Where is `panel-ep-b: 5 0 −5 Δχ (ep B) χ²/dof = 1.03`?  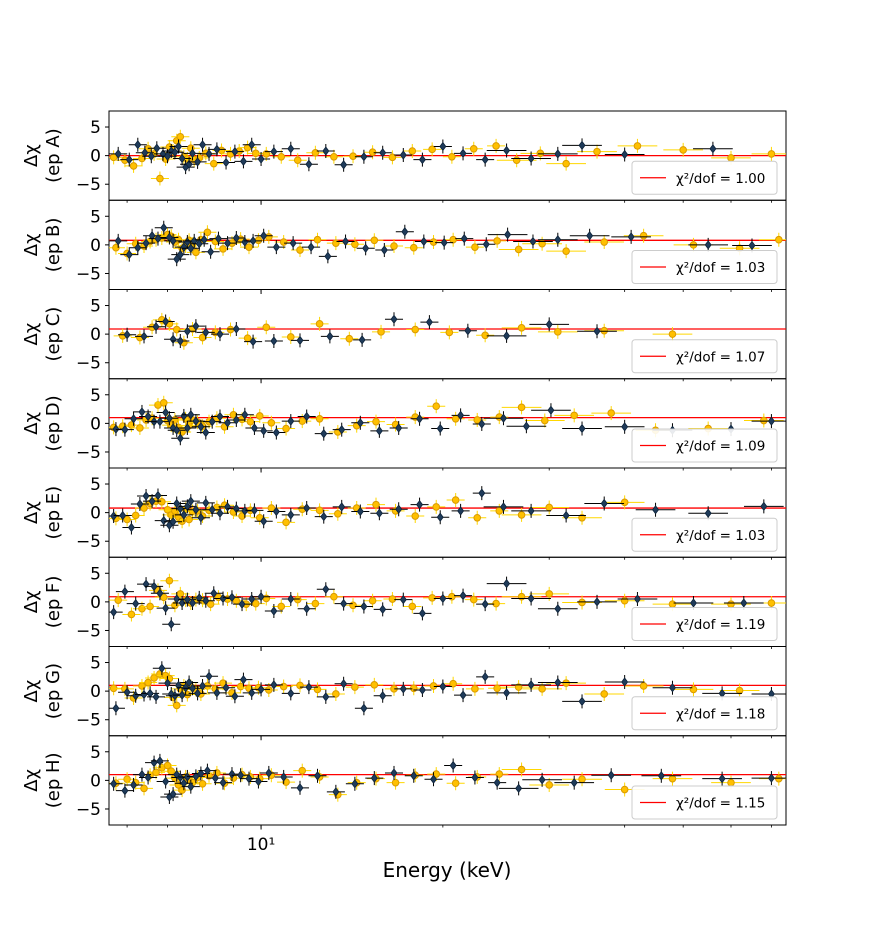 panel-ep-b: 5 0 −5 Δχ (ep B) χ²/dof = 1.03 is located at coordinates (404, 246).